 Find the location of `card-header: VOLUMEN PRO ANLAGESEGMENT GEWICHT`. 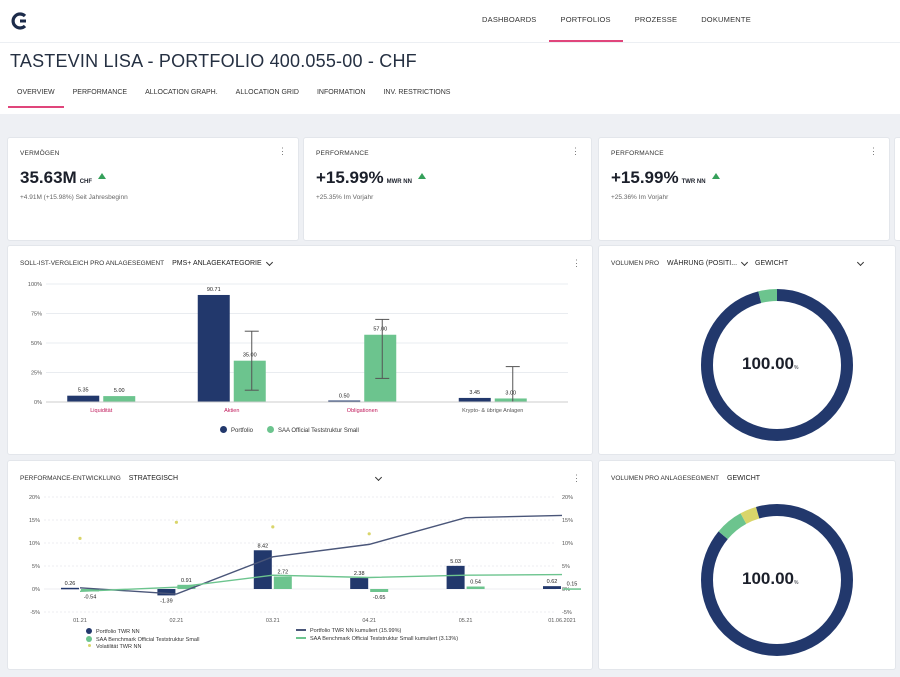

card-header: VOLUMEN PRO ANLAGESEGMENT GEWICHT is located at coordinates (685, 478).